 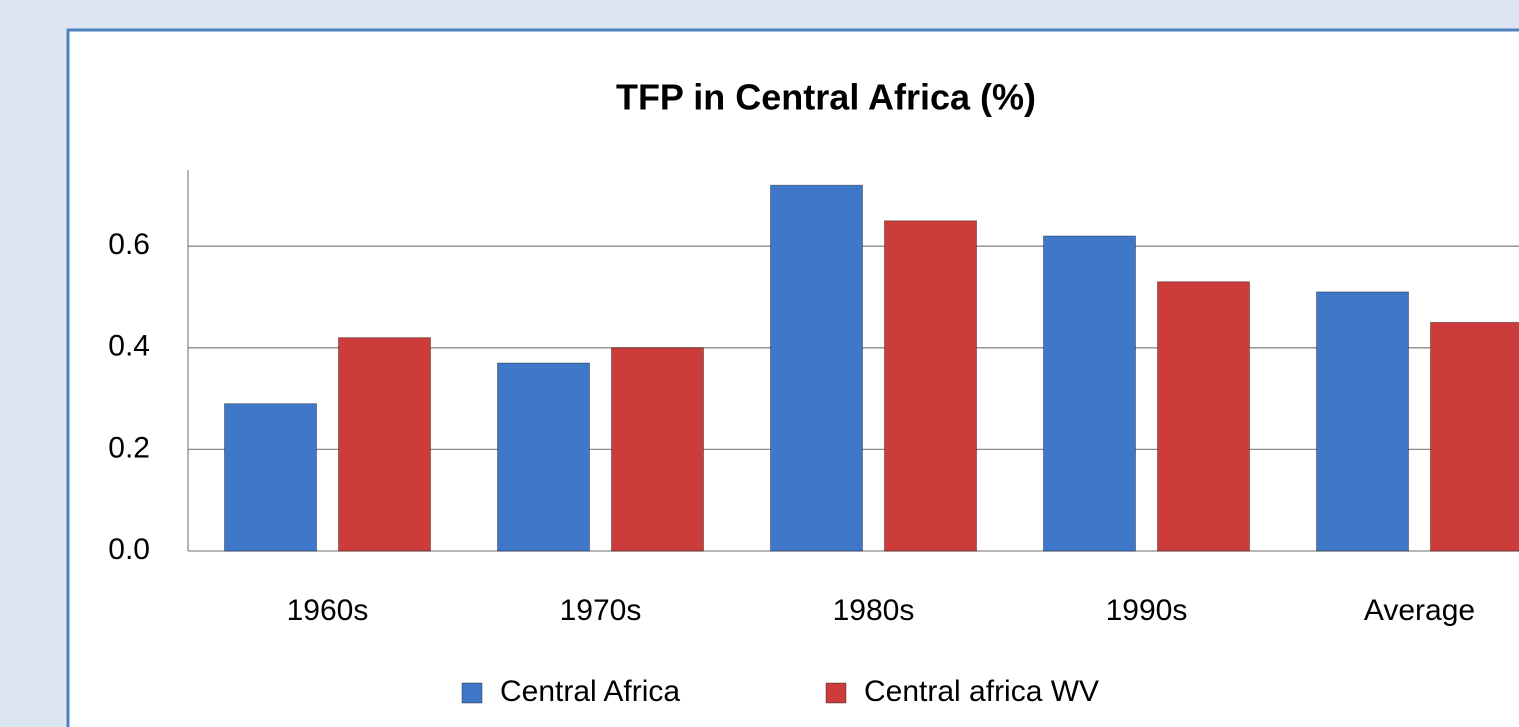 I want to click on x-tick-label: 1960s, so click(x=328, y=610).